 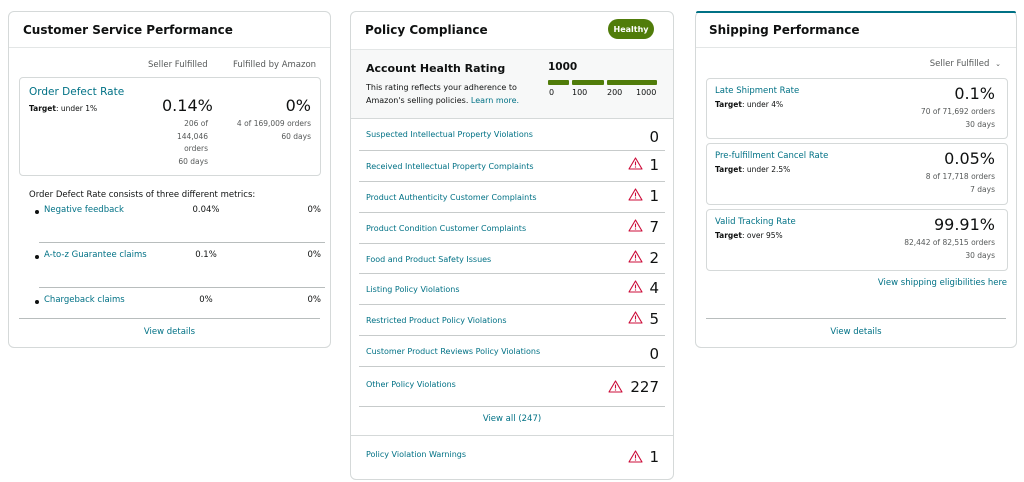 What do you see at coordinates (446, 228) in the screenshot?
I see `policy-violation-link: Product Condition Customer Complaints` at bounding box center [446, 228].